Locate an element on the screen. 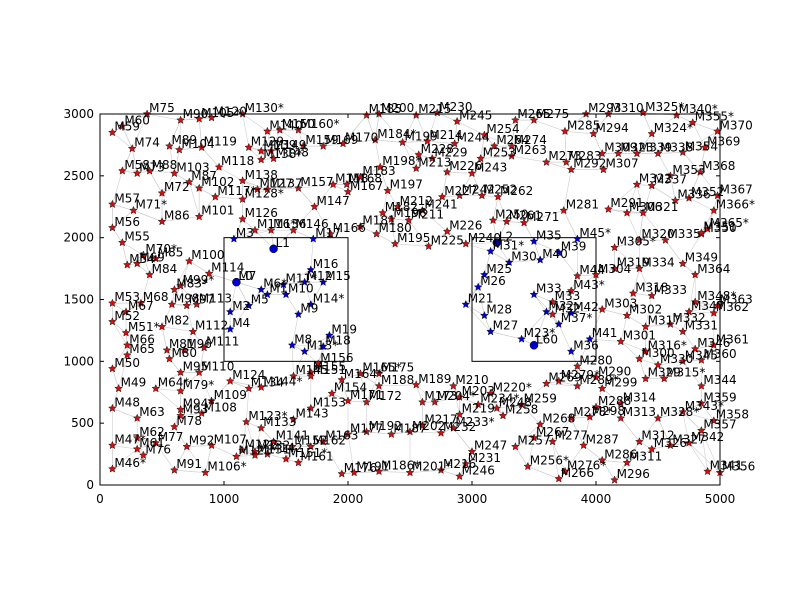 This screenshot has height=600, width=800. point-label: M313 is located at coordinates (639, 412).